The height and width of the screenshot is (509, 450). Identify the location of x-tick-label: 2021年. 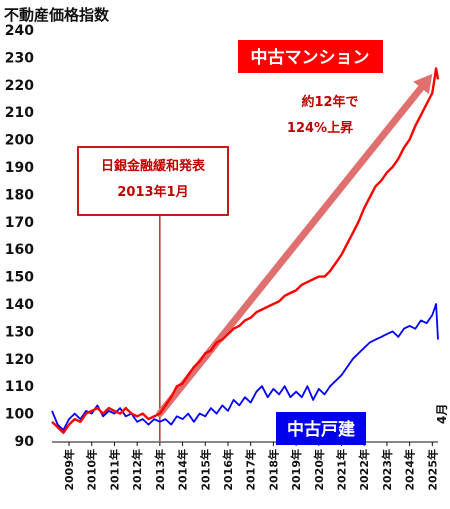
(342, 470).